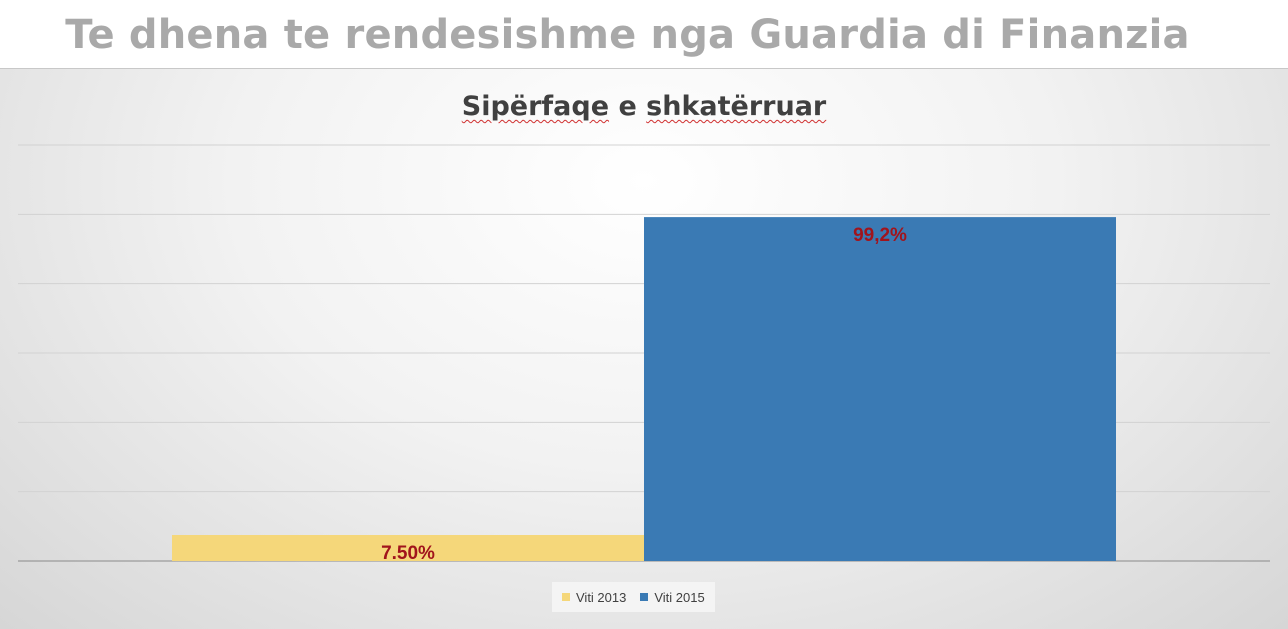 The width and height of the screenshot is (1288, 629). I want to click on legend-swatch-2015, so click(644, 597).